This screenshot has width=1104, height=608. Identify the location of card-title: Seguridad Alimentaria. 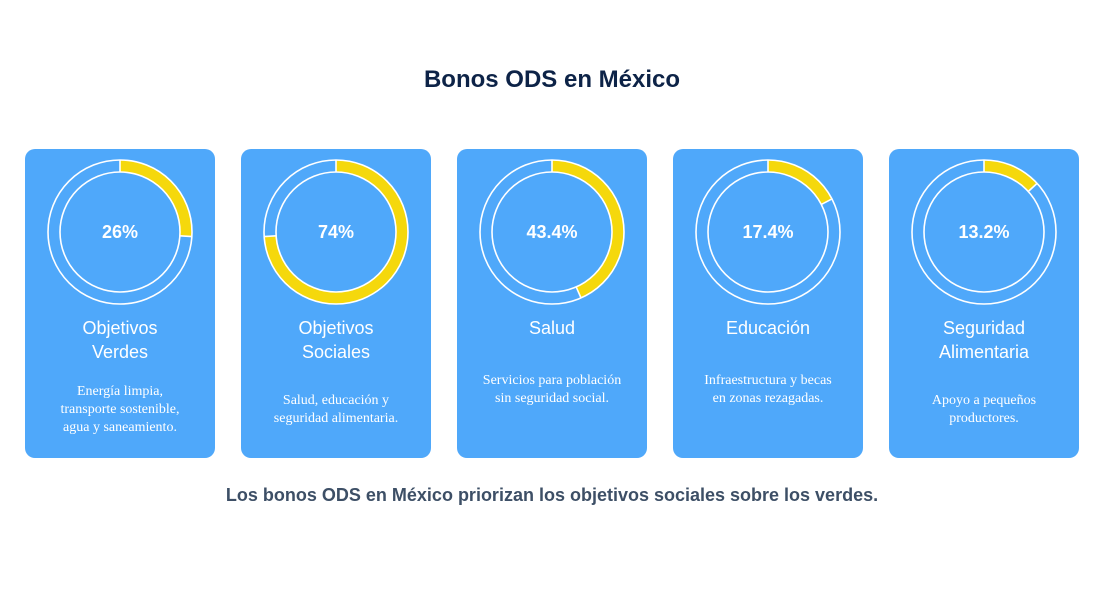
(984, 340).